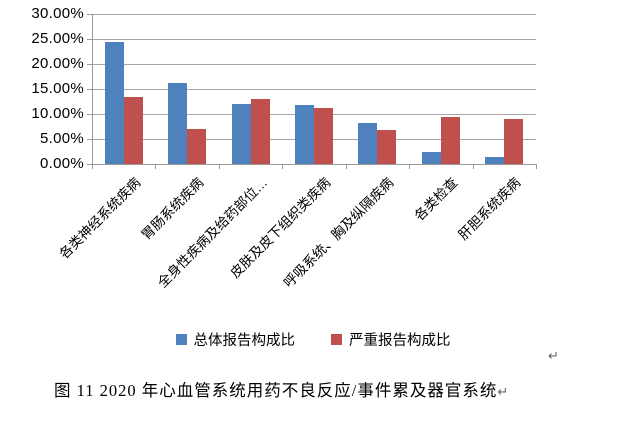  Describe the element at coordinates (57, 63) in the screenshot. I see `y-axis-tick-label: 20.00%` at that location.